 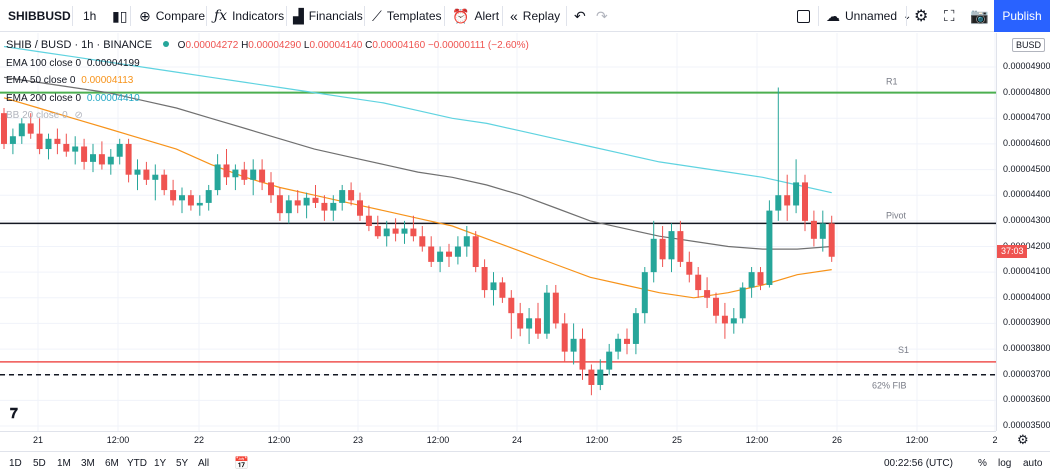 What do you see at coordinates (903, 350) in the screenshot?
I see `s1-level-label: S1` at bounding box center [903, 350].